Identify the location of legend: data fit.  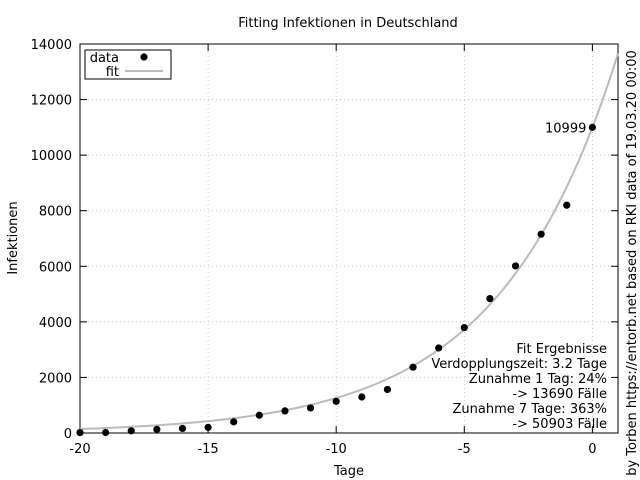
(128, 64).